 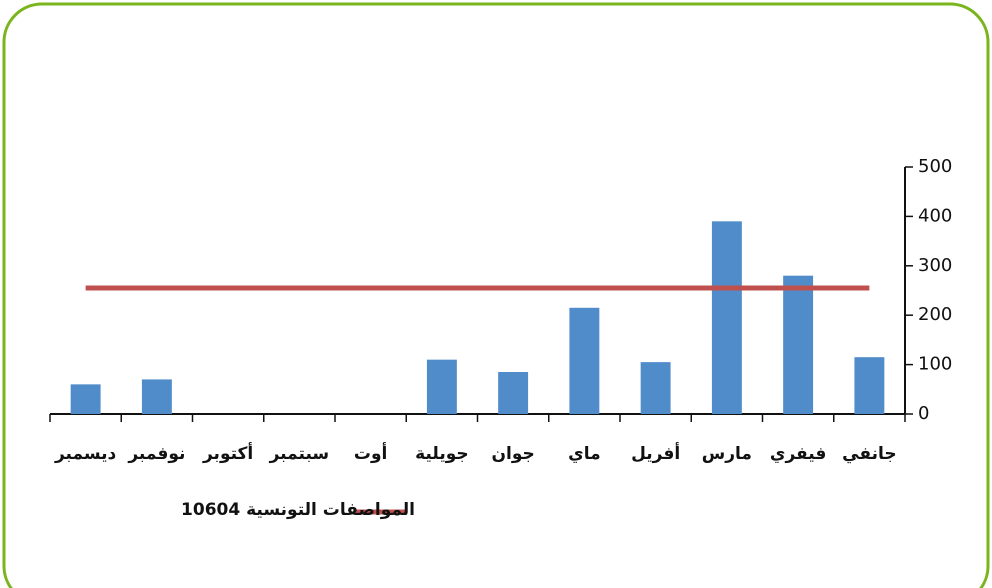 I want to click on x-tick-label: نوفمبر, so click(x=156, y=454).